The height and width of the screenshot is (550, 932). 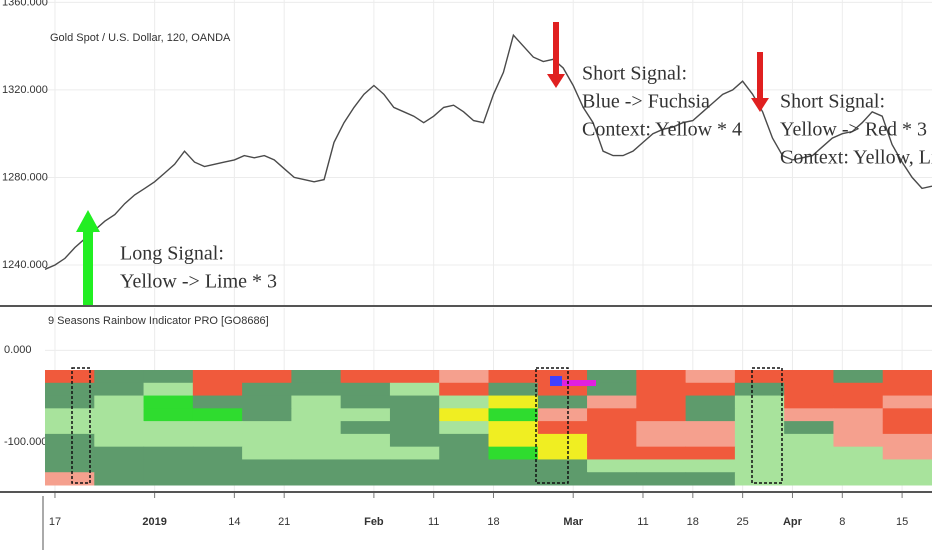 What do you see at coordinates (154, 522) in the screenshot?
I see `x-tick-label: 2019` at bounding box center [154, 522].